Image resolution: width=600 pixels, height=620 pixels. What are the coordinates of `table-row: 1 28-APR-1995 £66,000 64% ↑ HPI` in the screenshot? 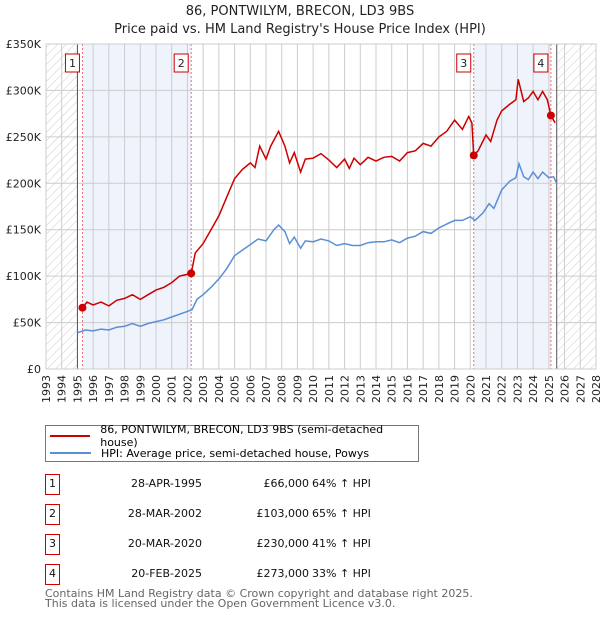 It's located at (245, 485).